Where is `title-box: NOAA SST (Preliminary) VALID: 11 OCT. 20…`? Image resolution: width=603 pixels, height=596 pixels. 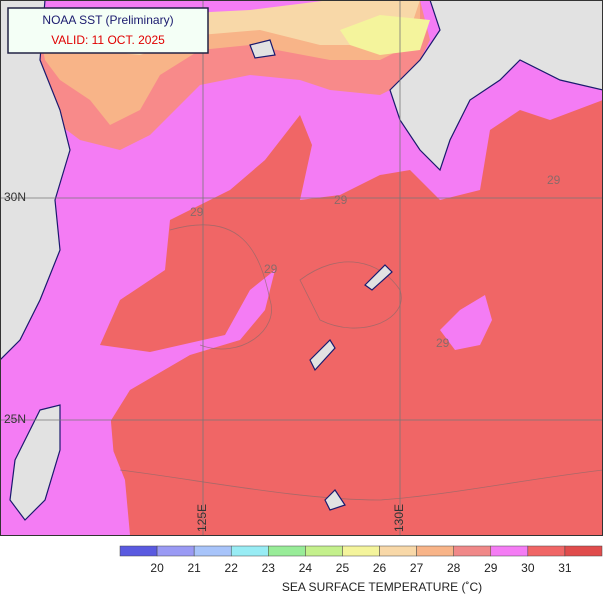
title-box: NOAA SST (Preliminary) VALID: 11 OCT. 20… is located at coordinates (108, 30).